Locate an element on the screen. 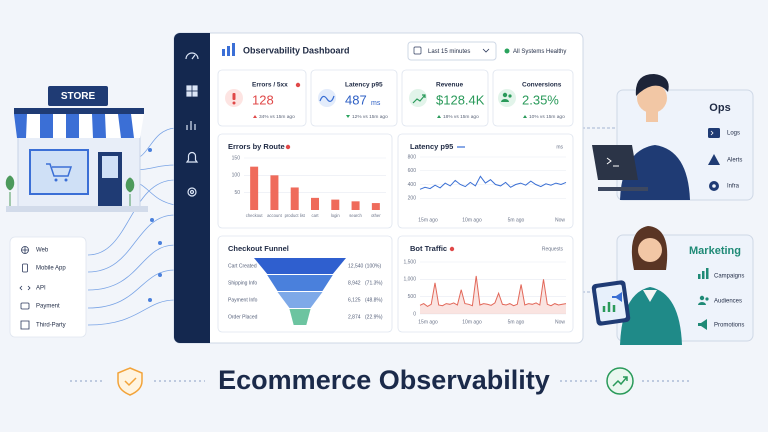 This screenshot has height=432, width=768. x-tick-label: checkout is located at coordinates (255, 215).